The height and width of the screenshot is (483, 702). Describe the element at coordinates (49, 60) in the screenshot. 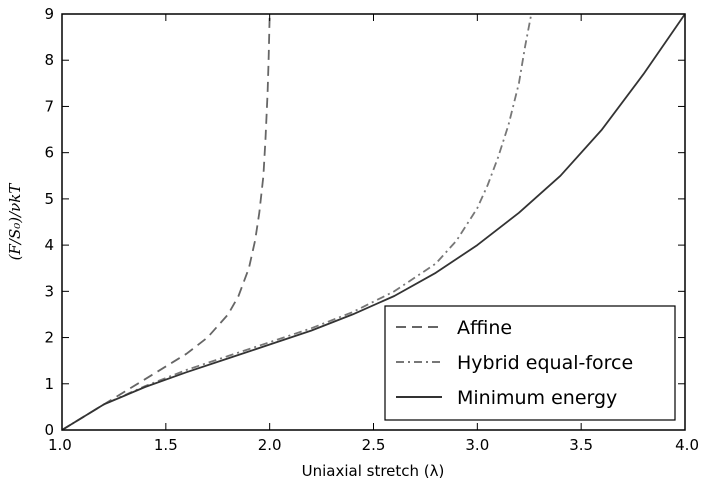

I see `y-tick-label: 8` at that location.